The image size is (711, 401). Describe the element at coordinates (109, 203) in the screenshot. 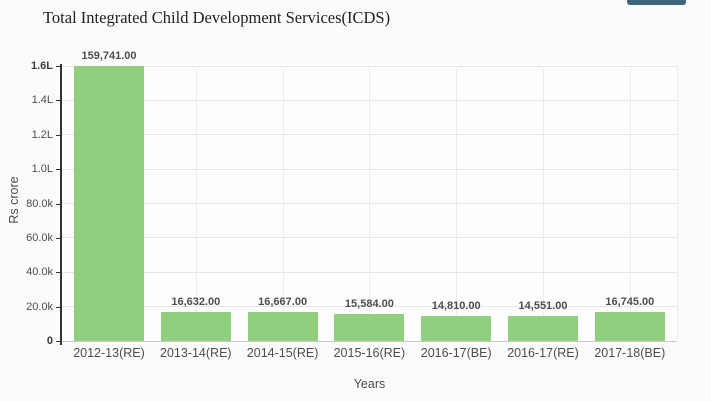

I see `bar-2012-13(RE)` at that location.